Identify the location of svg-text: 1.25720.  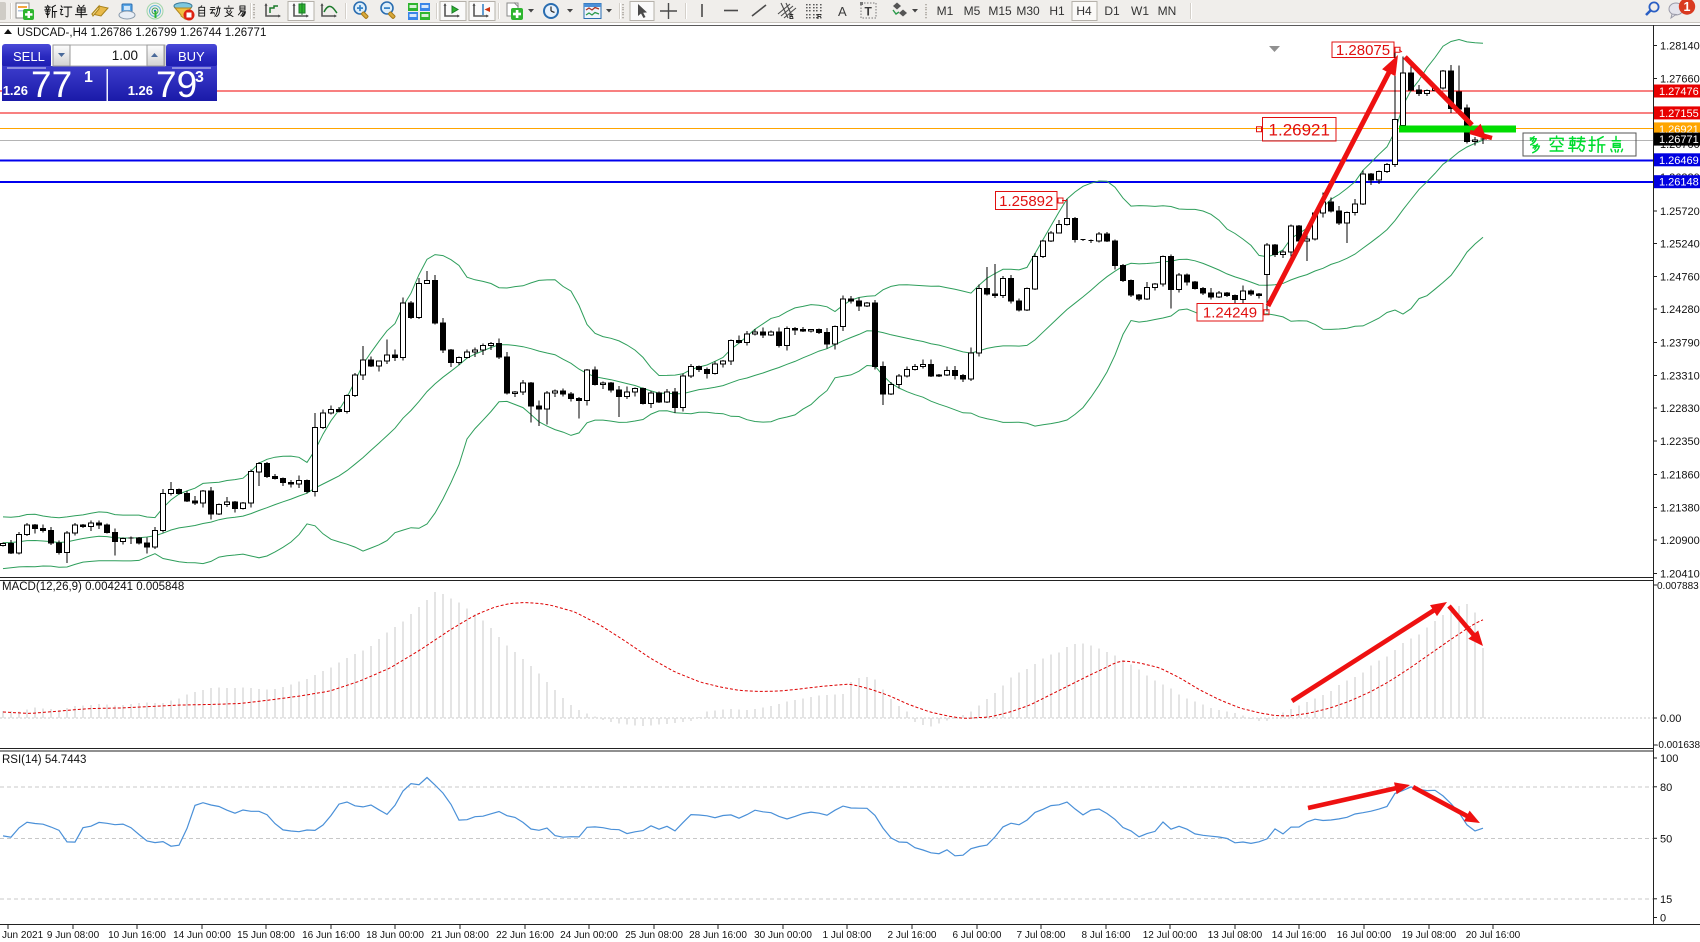
(1680, 212).